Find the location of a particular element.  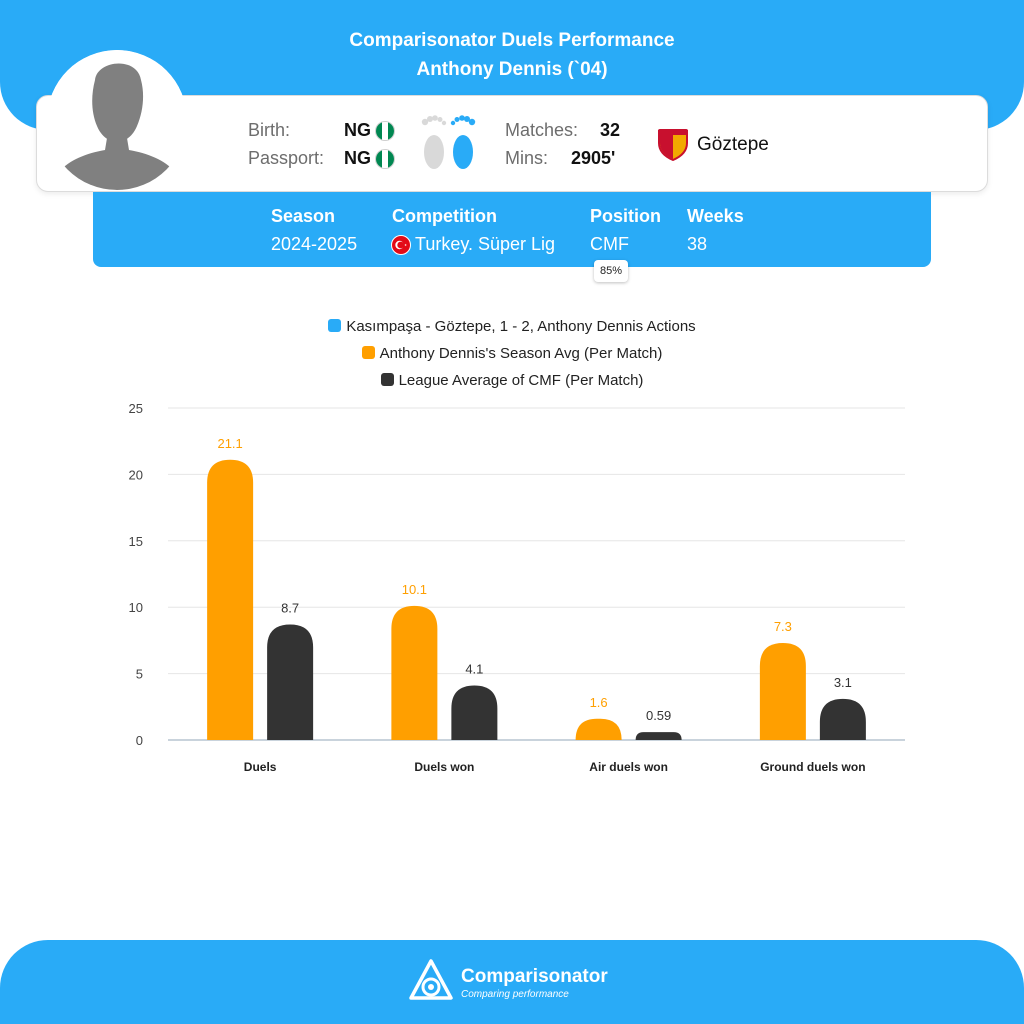

player-avatar is located at coordinates (117, 120).